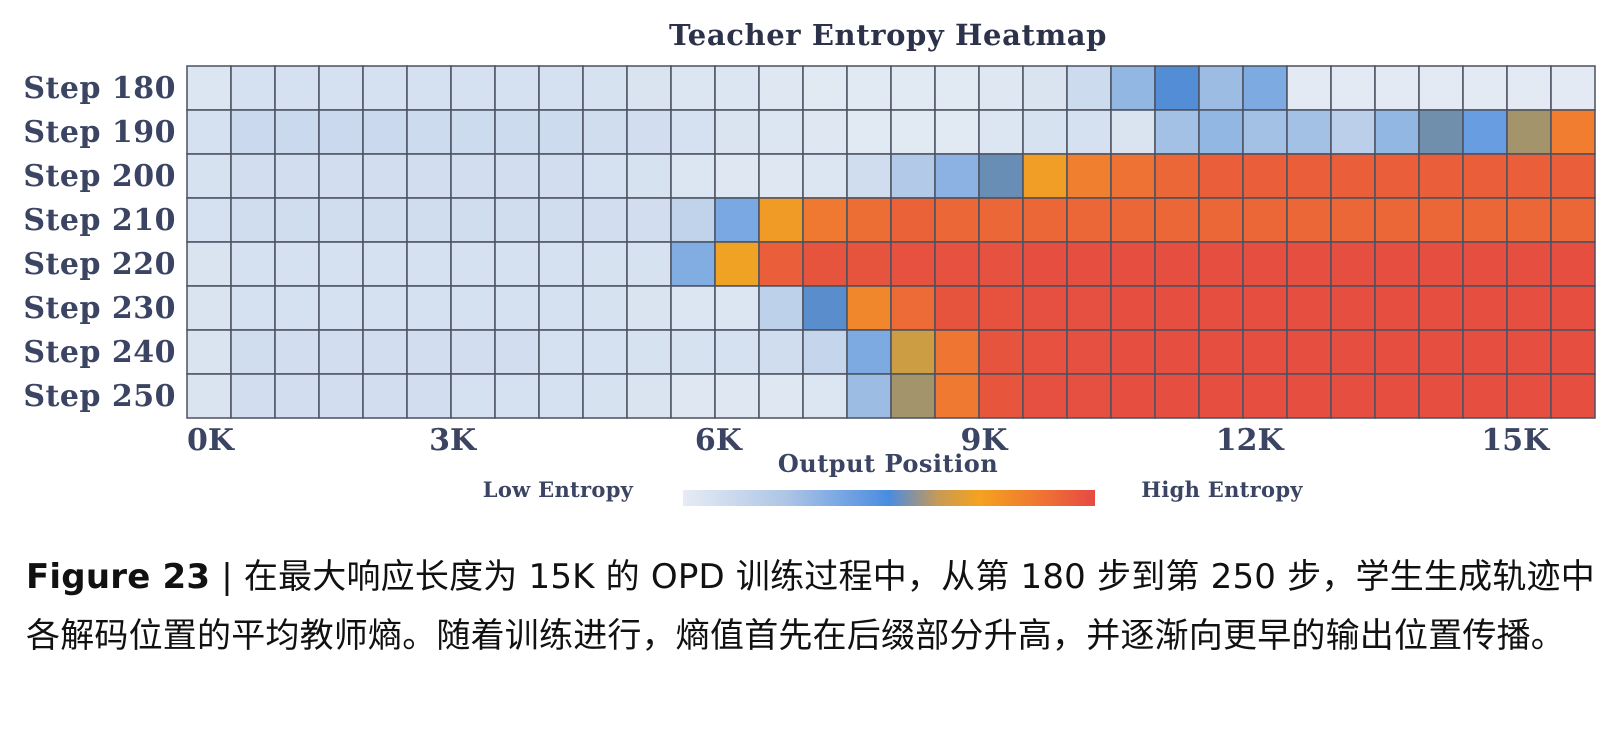 The image size is (1624, 744). Describe the element at coordinates (1222, 489) in the screenshot. I see `colorbar-high-label: High Entropy` at that location.